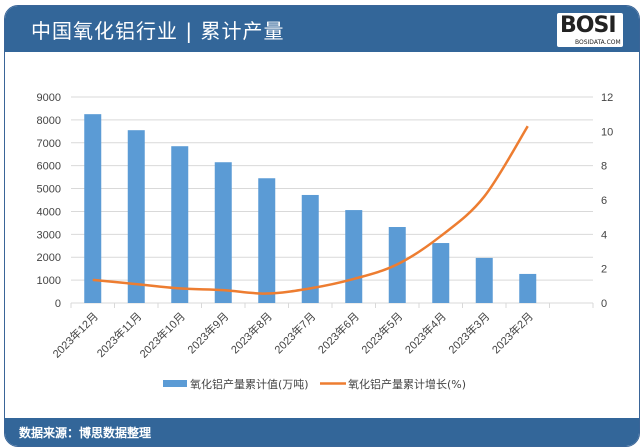  What do you see at coordinates (607, 132) in the screenshot?
I see `y-right-tick-label: 10` at bounding box center [607, 132].